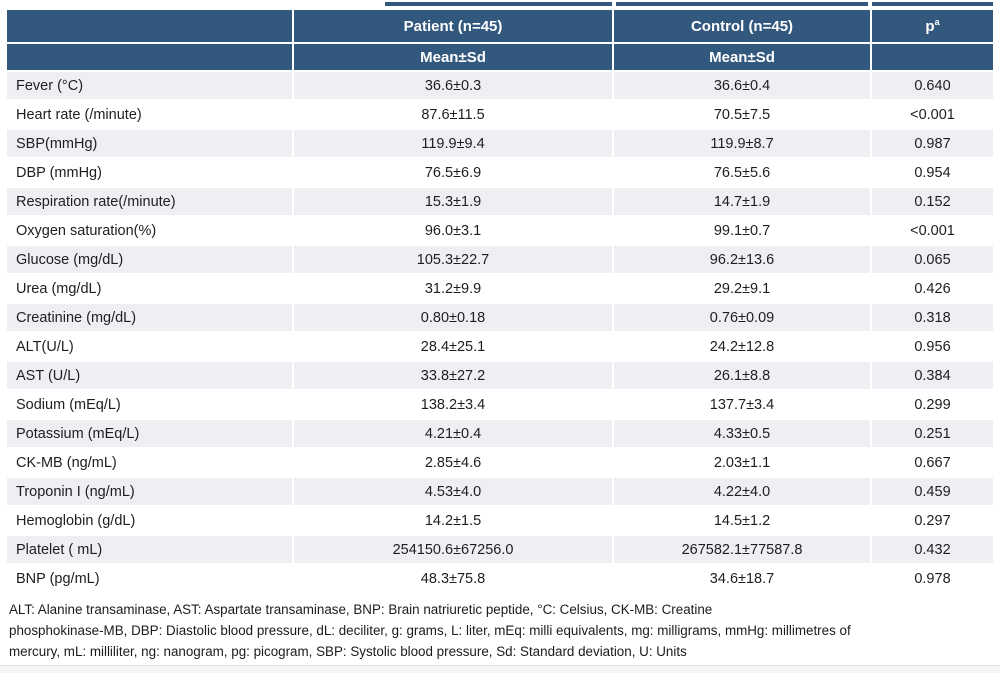 The image size is (1000, 678). Describe the element at coordinates (932, 201) in the screenshot. I see `p-value-cell: 0.152` at that location.